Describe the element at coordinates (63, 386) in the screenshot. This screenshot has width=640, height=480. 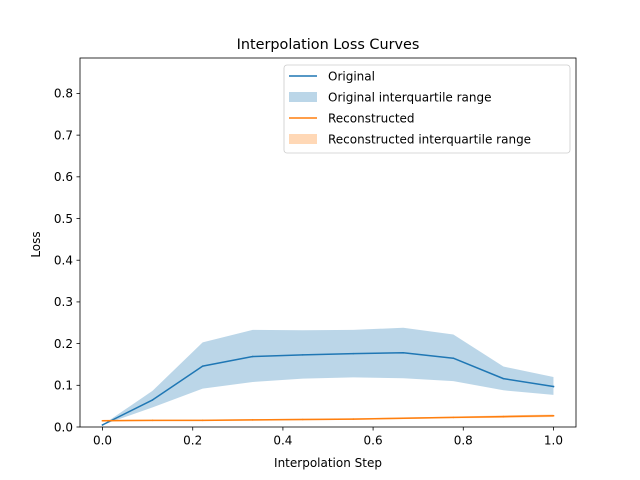
I see `y-tick-label: 0.1` at that location.